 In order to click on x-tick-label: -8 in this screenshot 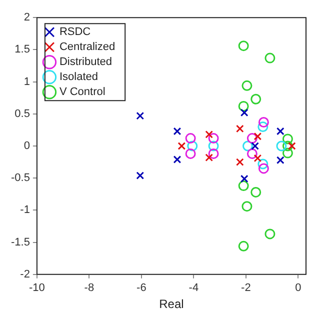, I will do `click(89, 288)`.